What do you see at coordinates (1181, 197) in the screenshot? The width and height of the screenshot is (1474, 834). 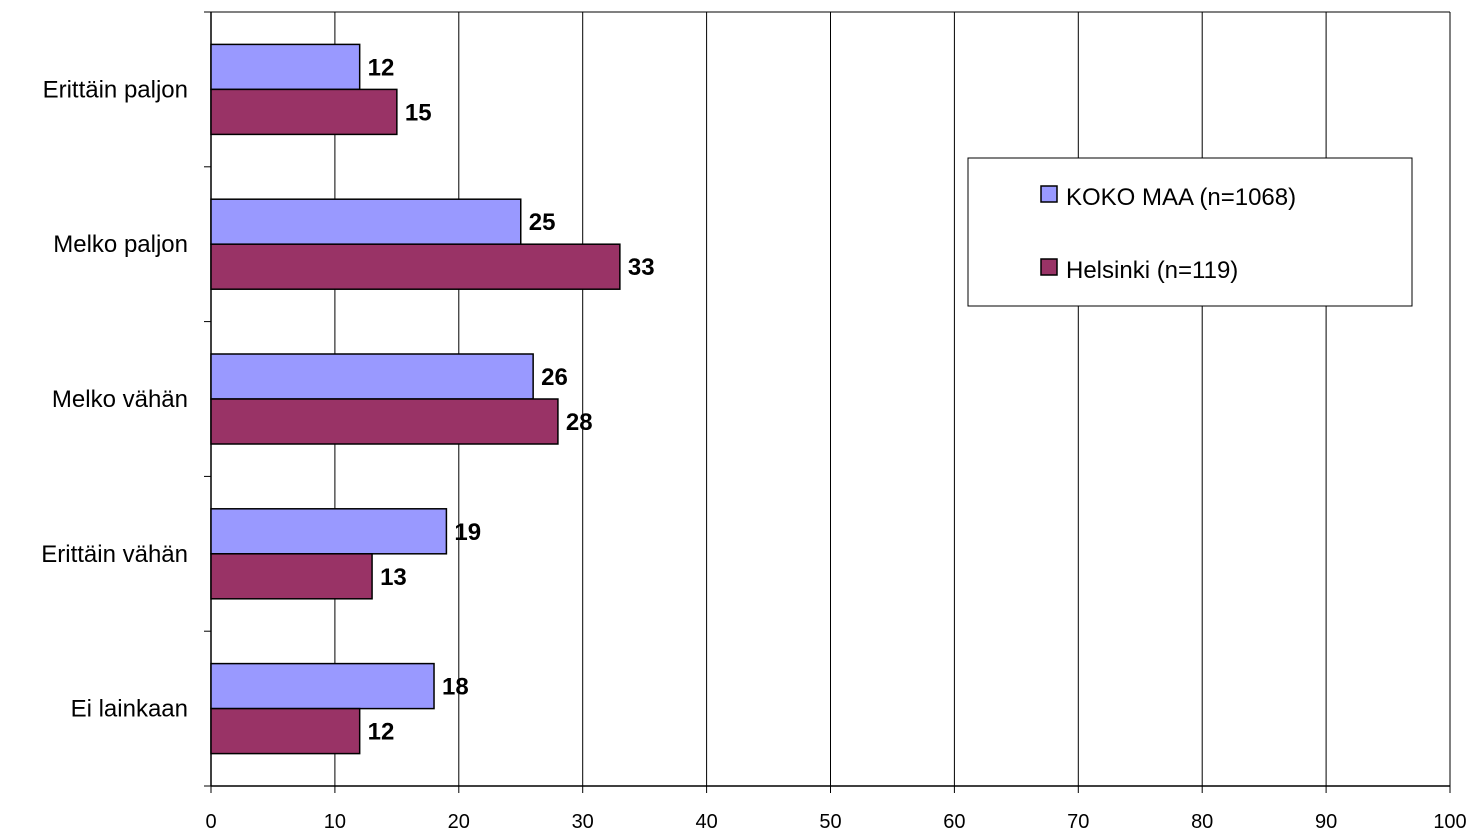 I see `legend-label: KOKO MAA (n=1068)` at bounding box center [1181, 197].